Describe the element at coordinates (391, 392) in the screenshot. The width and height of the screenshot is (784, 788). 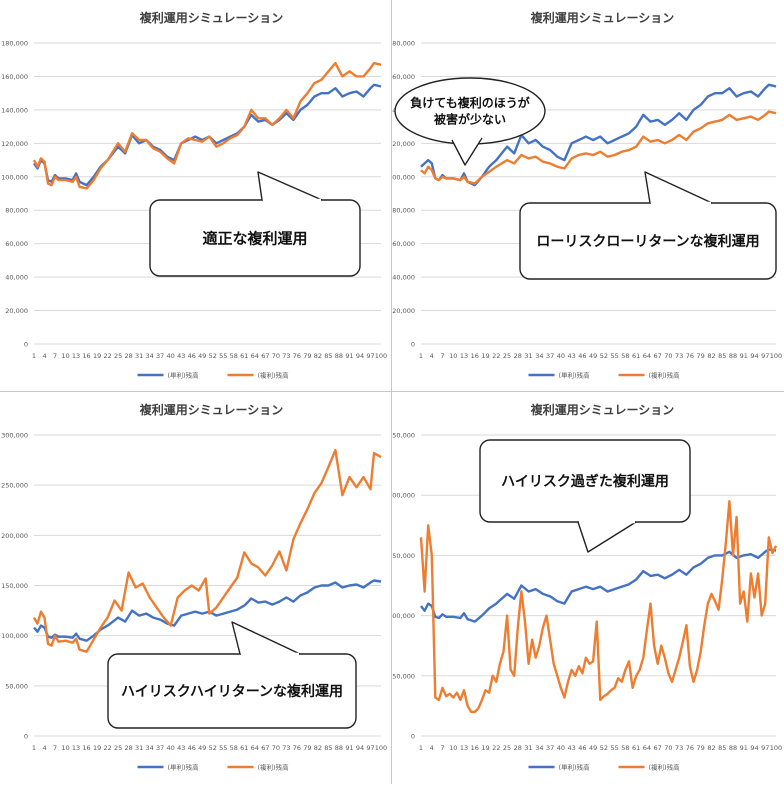
I see `panel-divider-vertical` at that location.